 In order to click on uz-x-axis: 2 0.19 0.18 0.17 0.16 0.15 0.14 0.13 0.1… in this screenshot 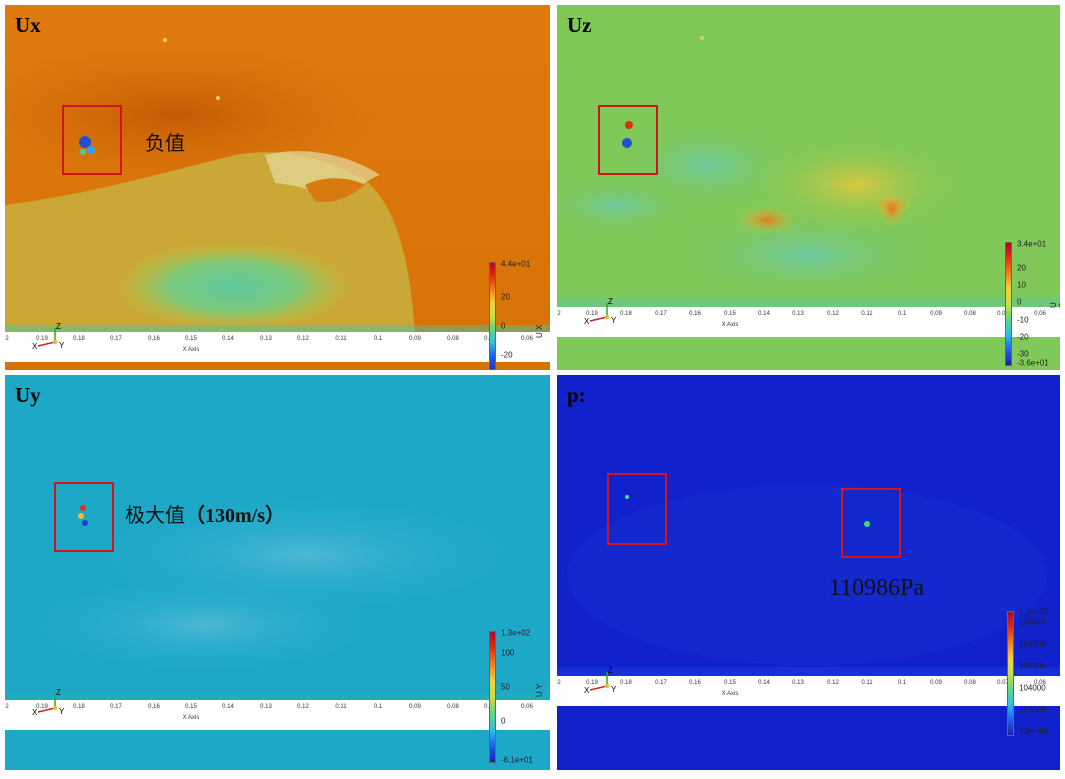, I will do `click(808, 322)`.